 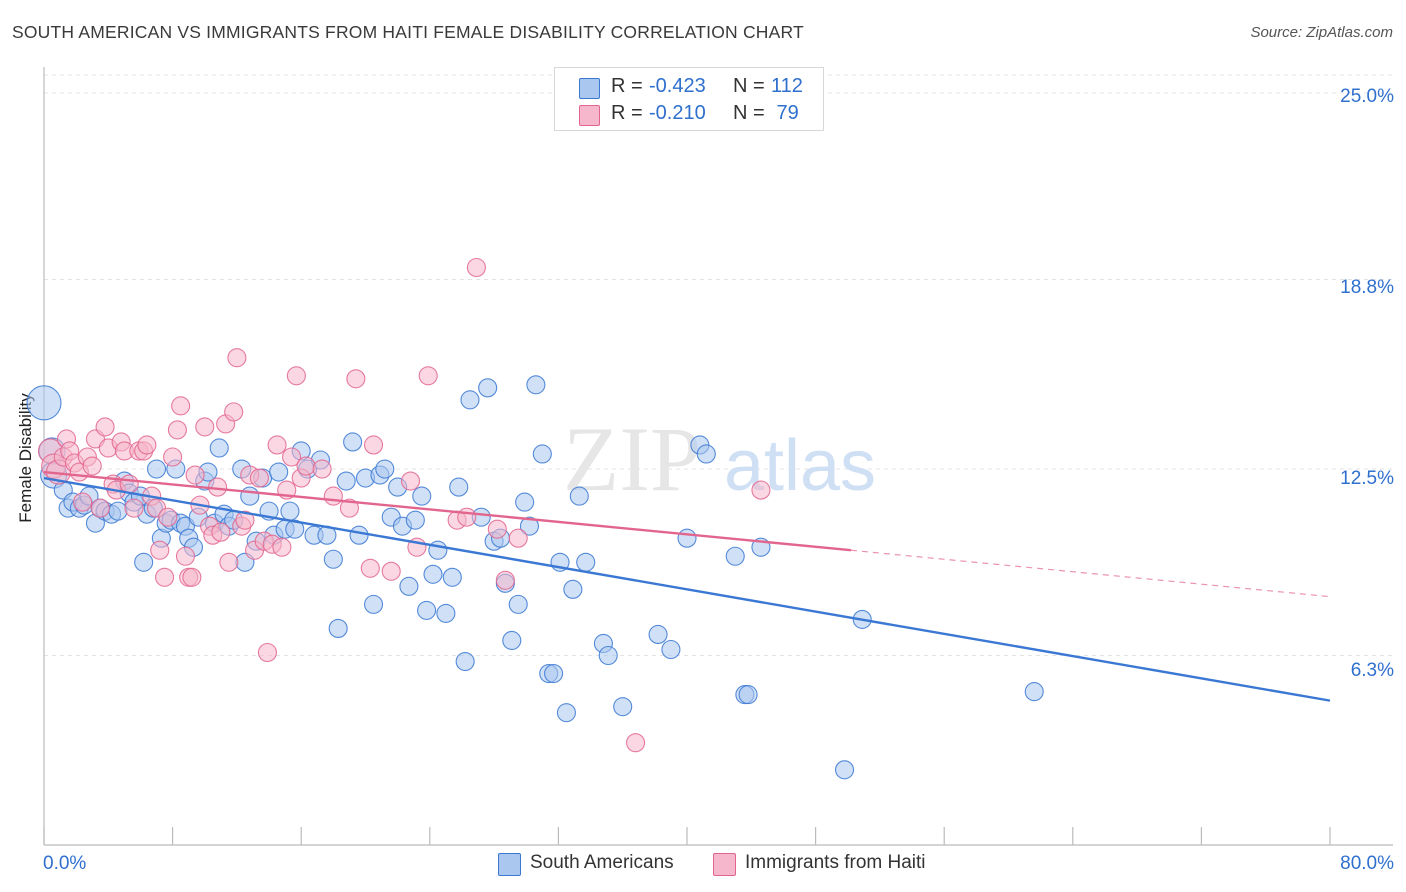 What do you see at coordinates (835, 862) in the screenshot?
I see `legend-label: Immigrants from Haiti` at bounding box center [835, 862].